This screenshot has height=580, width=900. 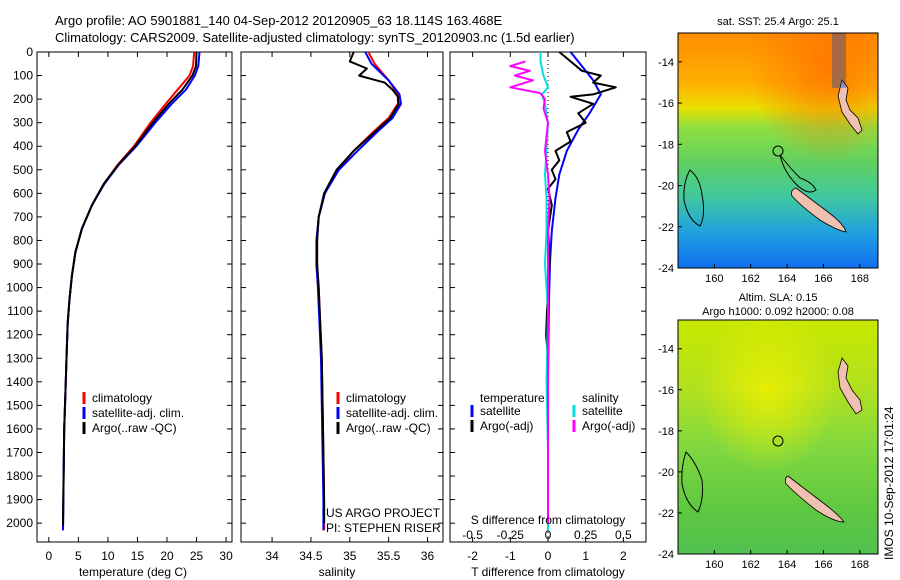 I want to click on legend-label-argo: Argo(..raw -QC), so click(x=388, y=428).